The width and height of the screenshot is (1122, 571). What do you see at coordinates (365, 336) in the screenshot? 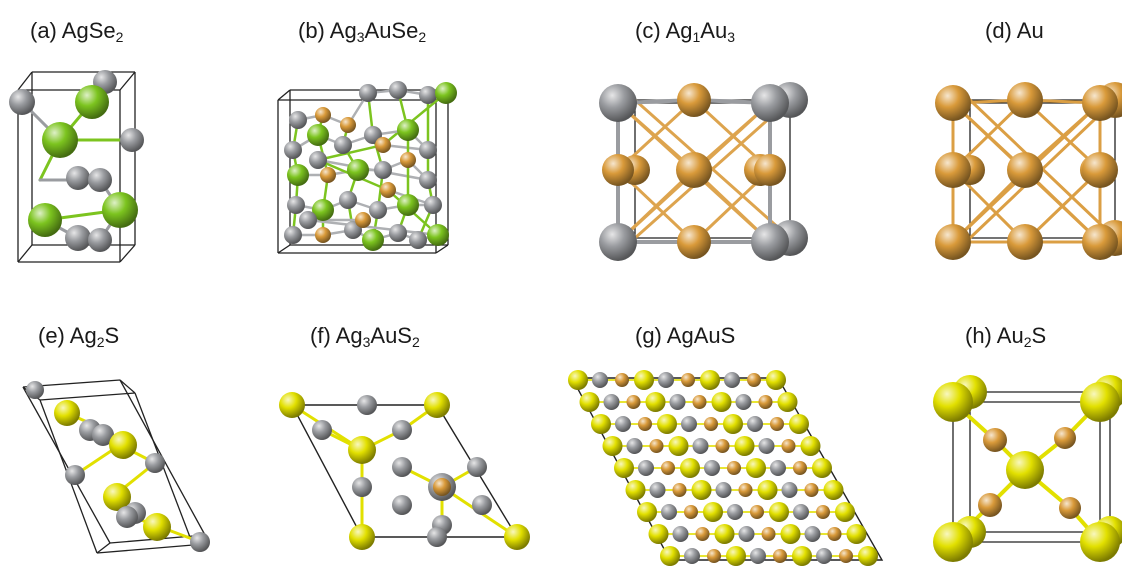
I see `panel-label-f: (f) Ag3AuS2` at bounding box center [365, 336].